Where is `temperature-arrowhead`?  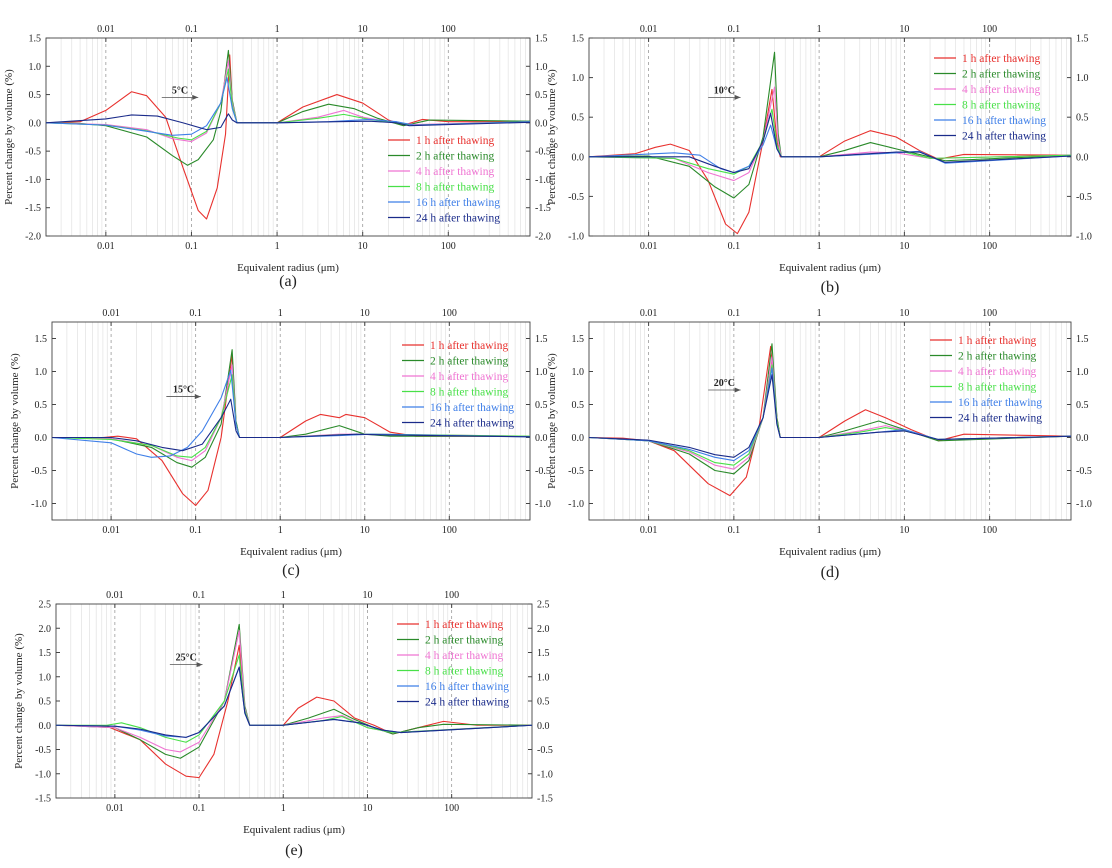 temperature-arrowhead is located at coordinates (197, 397).